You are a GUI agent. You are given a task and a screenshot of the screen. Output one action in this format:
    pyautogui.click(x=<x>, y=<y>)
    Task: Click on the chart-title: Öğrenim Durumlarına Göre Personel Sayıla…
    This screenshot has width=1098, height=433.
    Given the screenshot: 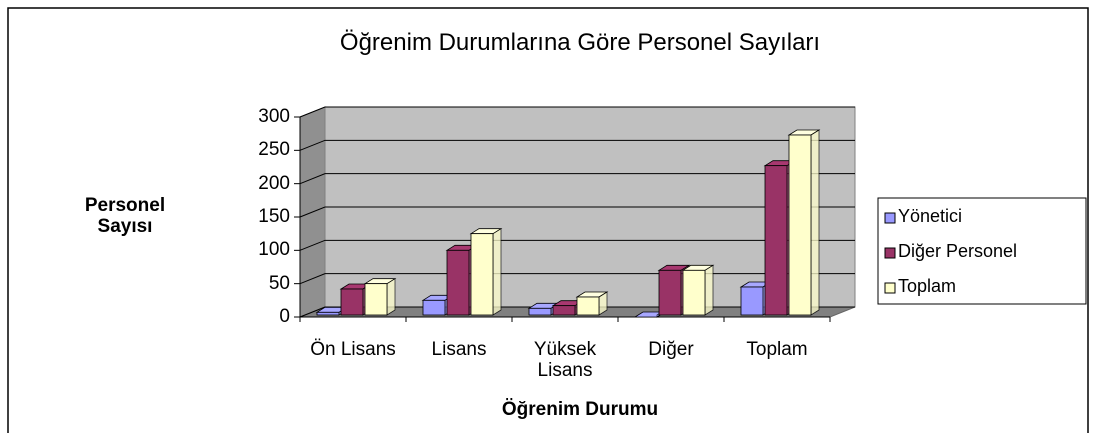 What is the action you would take?
    pyautogui.click(x=580, y=42)
    